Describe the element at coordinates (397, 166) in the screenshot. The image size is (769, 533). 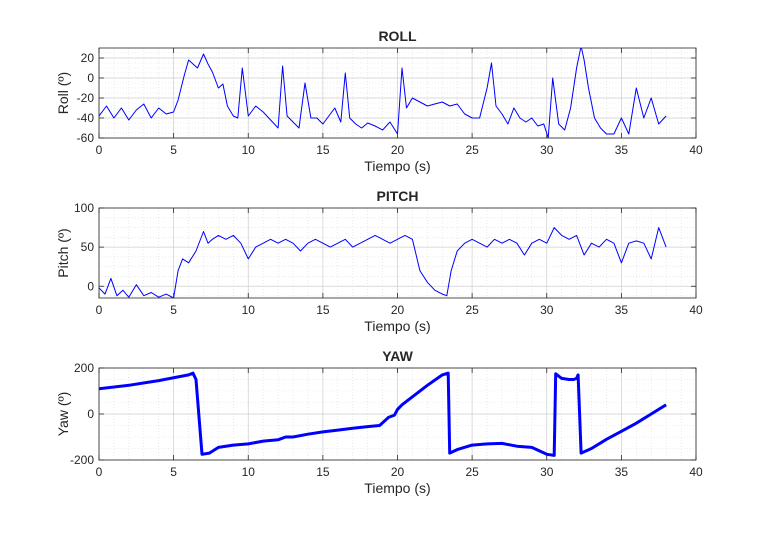
I see `roll-x-axis-label: Tiempo (s)` at that location.